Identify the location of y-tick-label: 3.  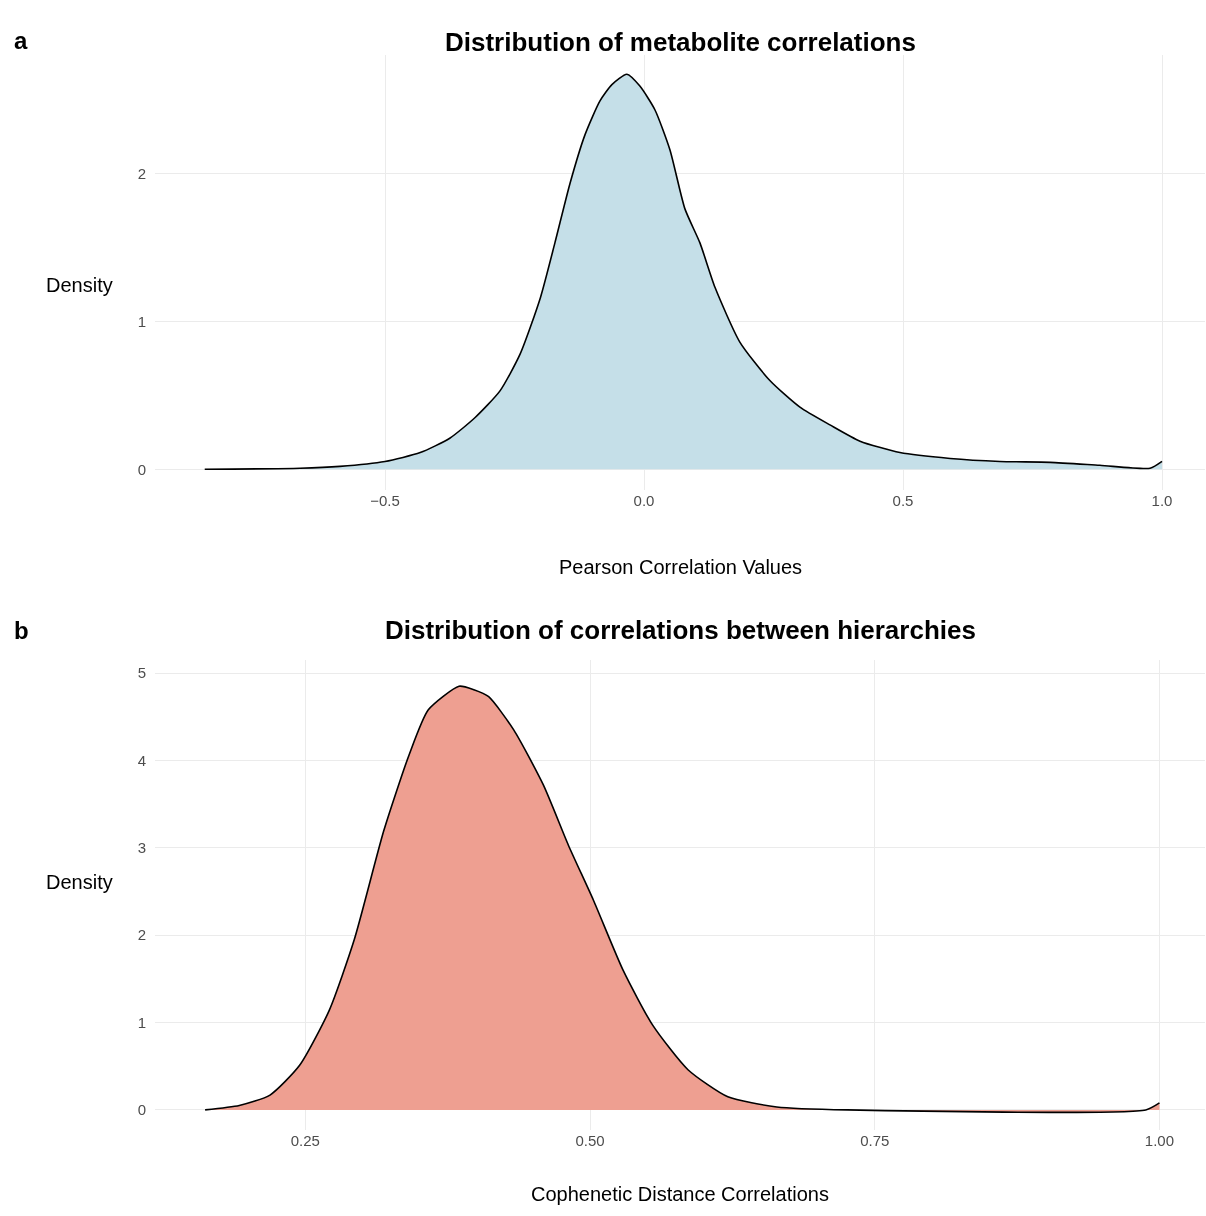
(141, 848).